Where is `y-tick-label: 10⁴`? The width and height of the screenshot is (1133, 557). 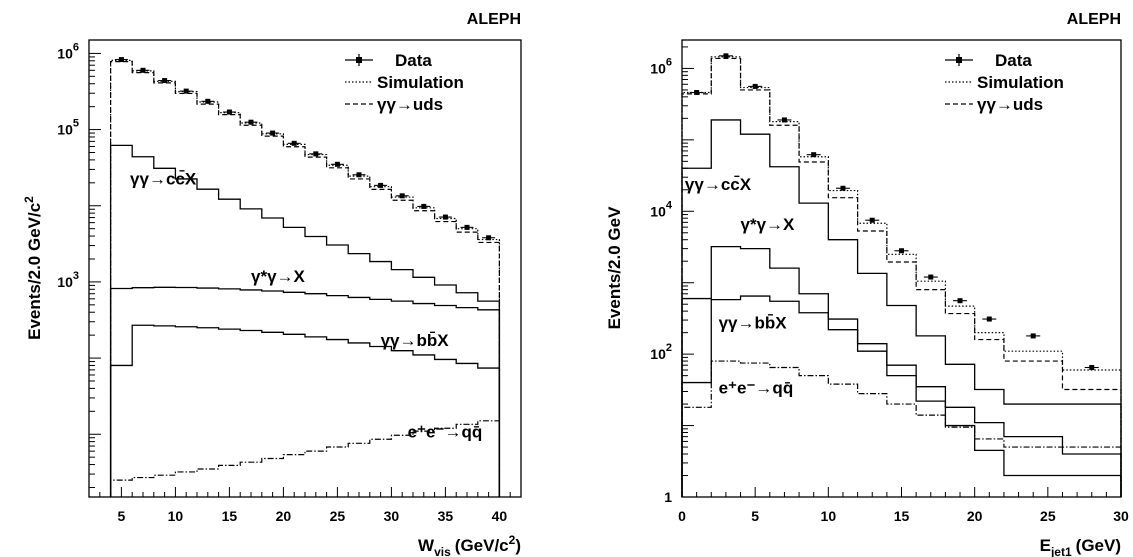 y-tick-label: 10⁴ is located at coordinates (661, 209).